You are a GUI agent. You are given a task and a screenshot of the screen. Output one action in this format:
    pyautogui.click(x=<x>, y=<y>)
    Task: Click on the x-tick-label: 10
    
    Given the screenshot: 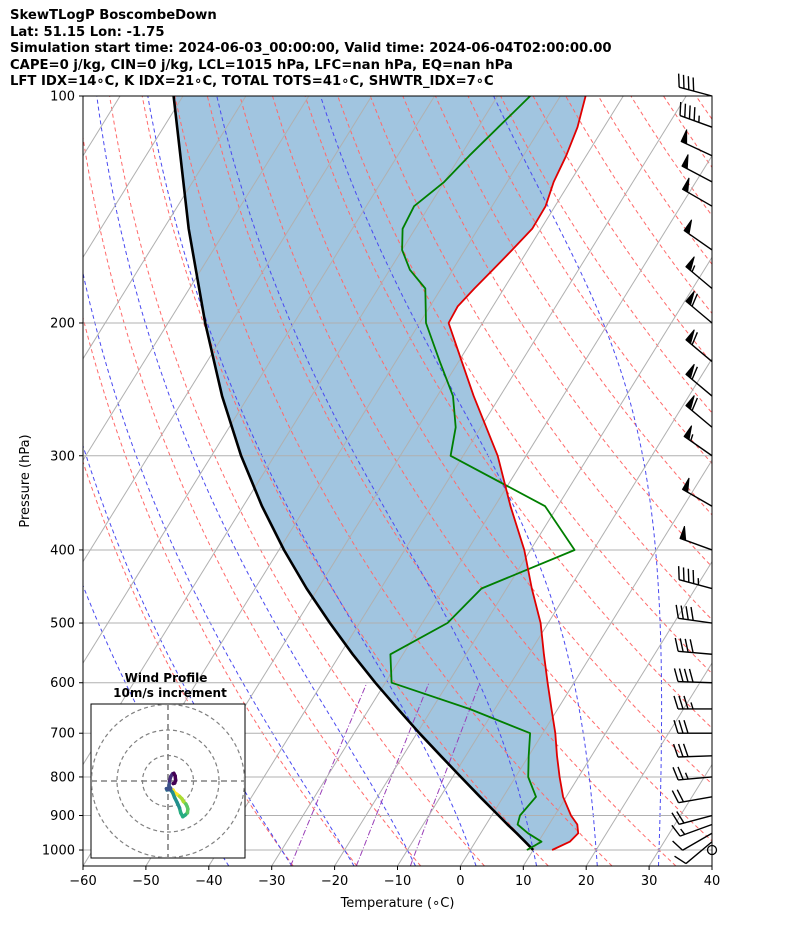 What is the action you would take?
    pyautogui.click(x=523, y=881)
    